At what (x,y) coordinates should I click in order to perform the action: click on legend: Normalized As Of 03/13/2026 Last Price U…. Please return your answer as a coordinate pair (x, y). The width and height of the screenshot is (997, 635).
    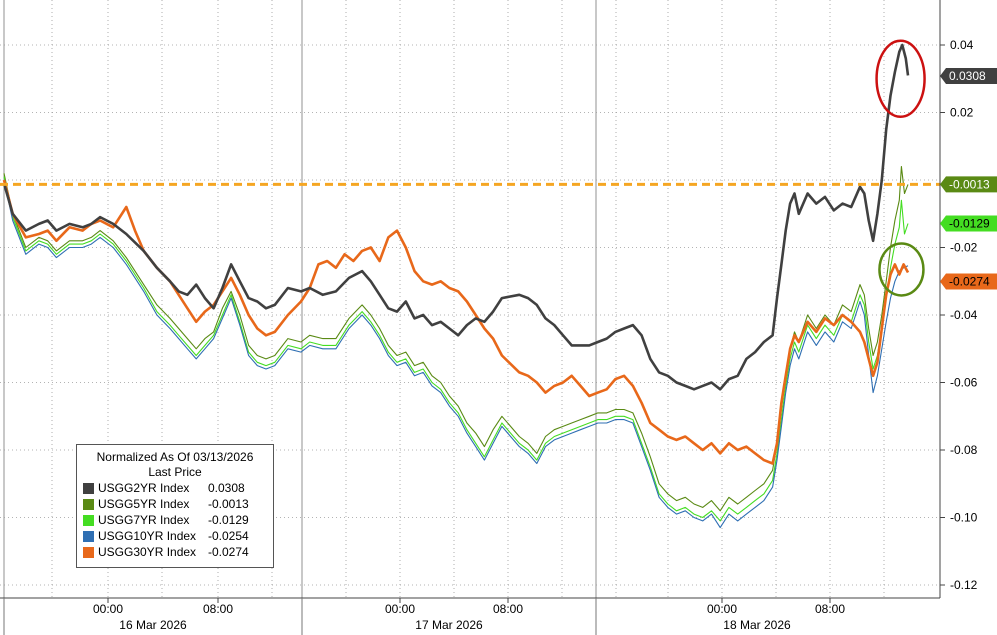
    Looking at the image, I should click on (175, 506).